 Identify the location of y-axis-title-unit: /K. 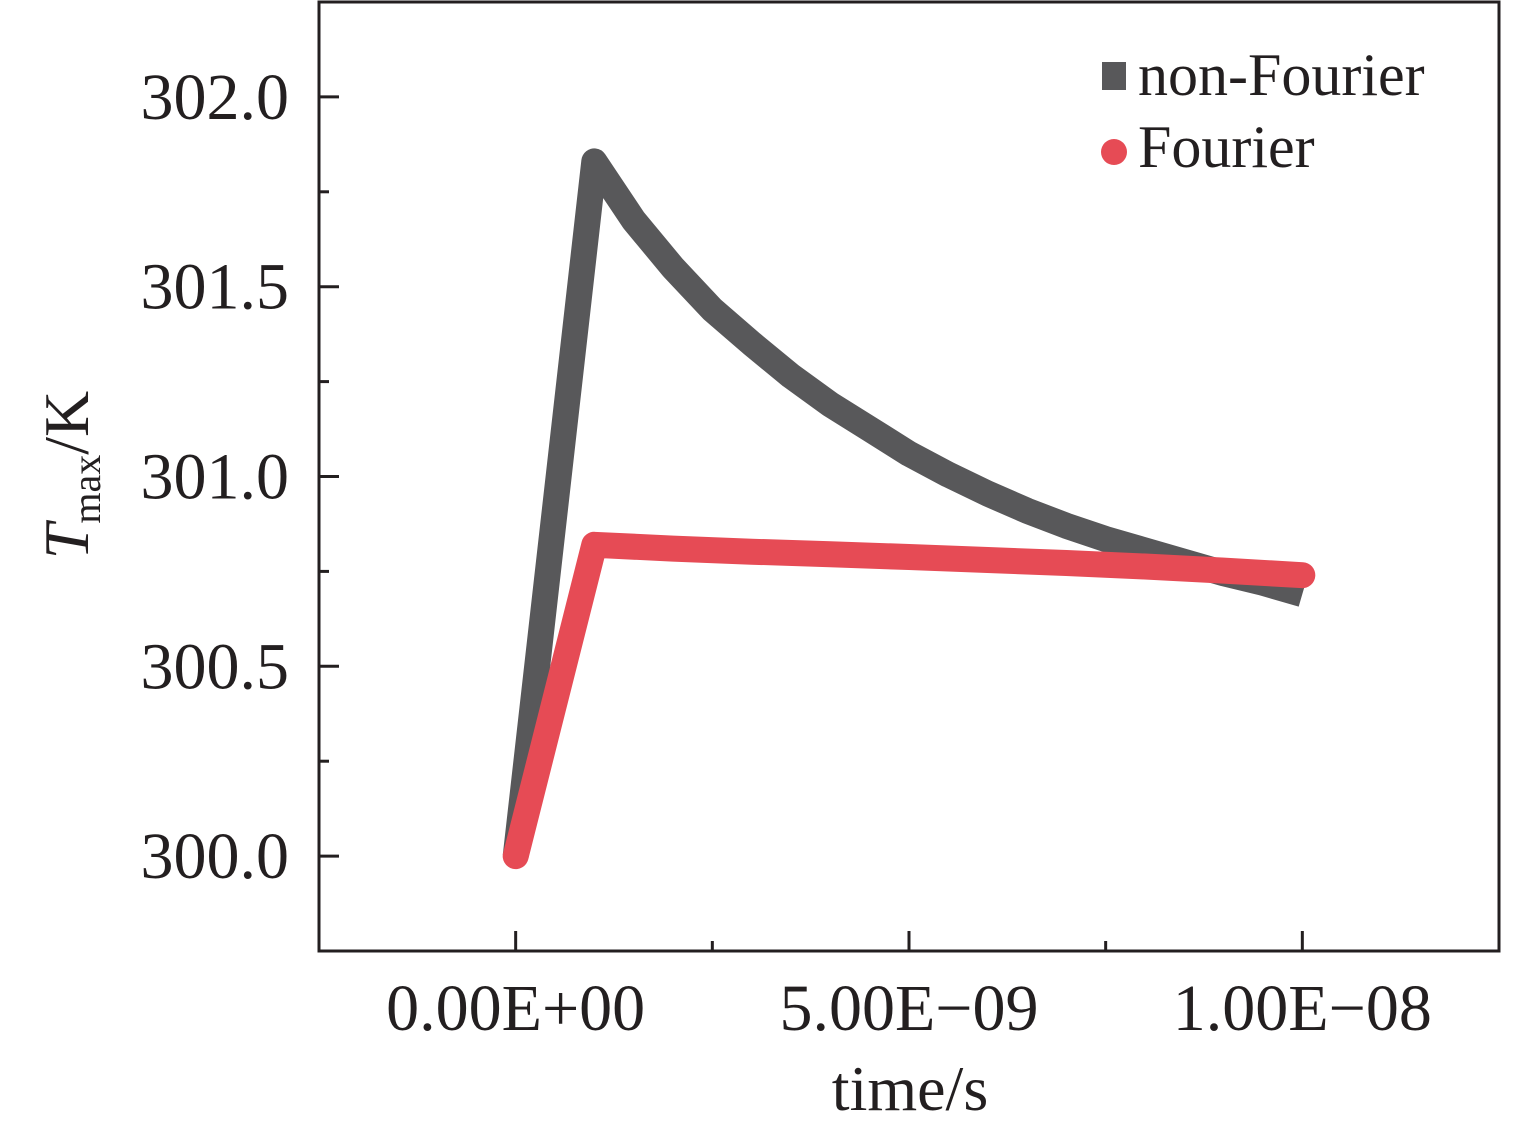
(66, 423).